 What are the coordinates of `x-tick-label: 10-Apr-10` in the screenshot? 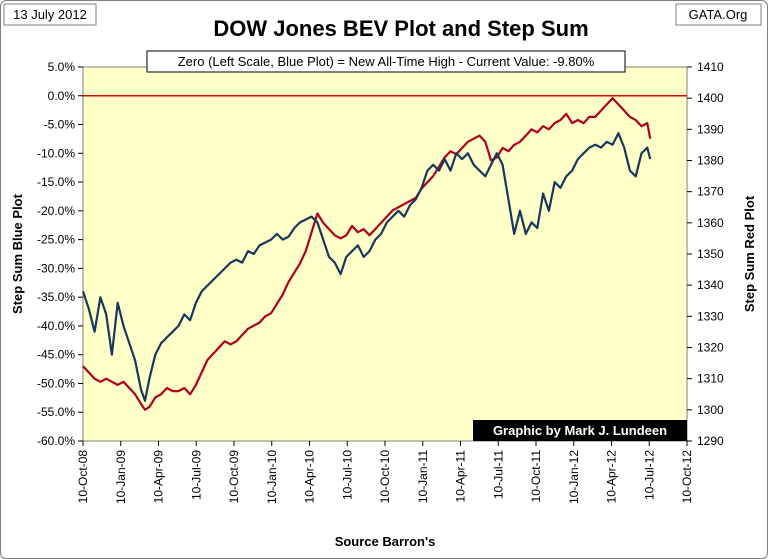 It's located at (310, 477).